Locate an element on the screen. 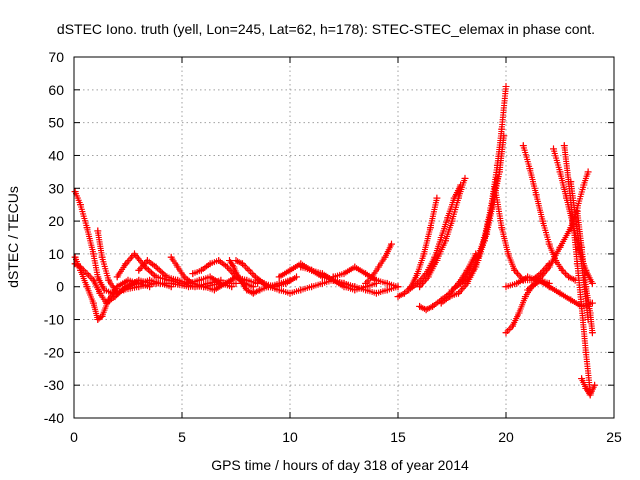 This screenshot has height=480, width=640. y-tick-label: 10 is located at coordinates (56, 254).